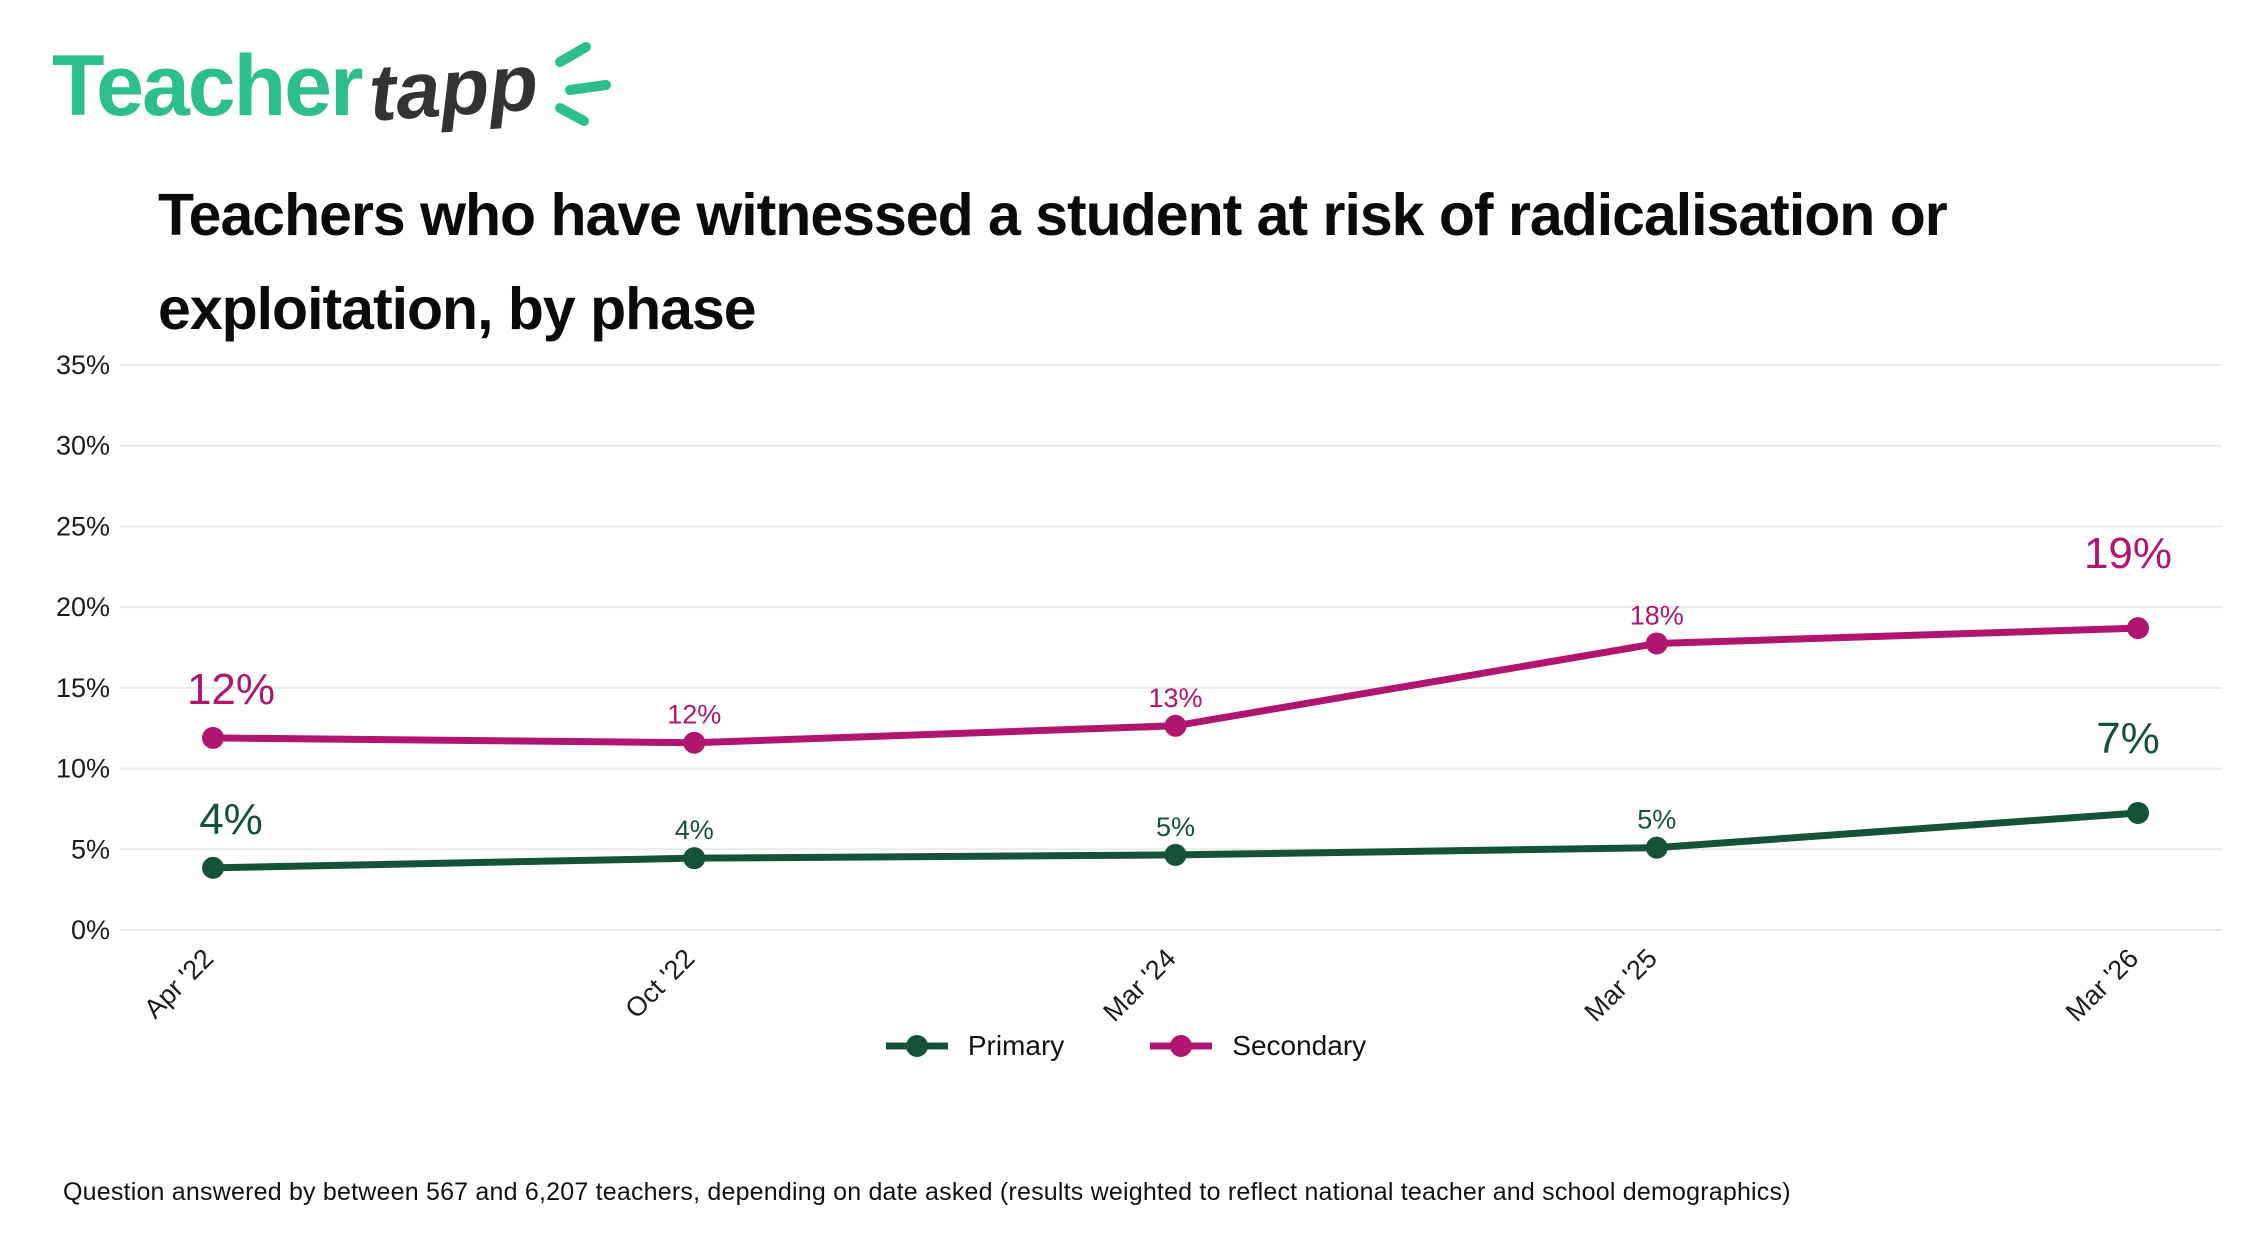 The height and width of the screenshot is (1250, 2250). I want to click on y-tick-label: 5%, so click(90, 849).